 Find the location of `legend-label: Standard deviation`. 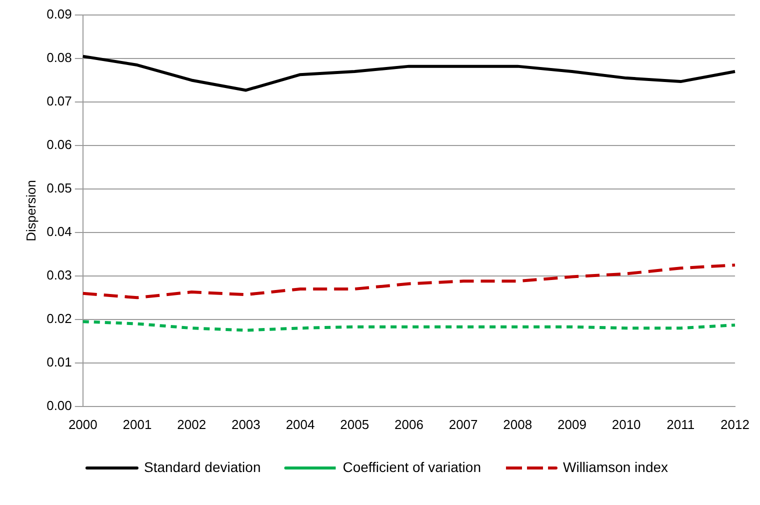

legend-label: Standard deviation is located at coordinates (202, 466).